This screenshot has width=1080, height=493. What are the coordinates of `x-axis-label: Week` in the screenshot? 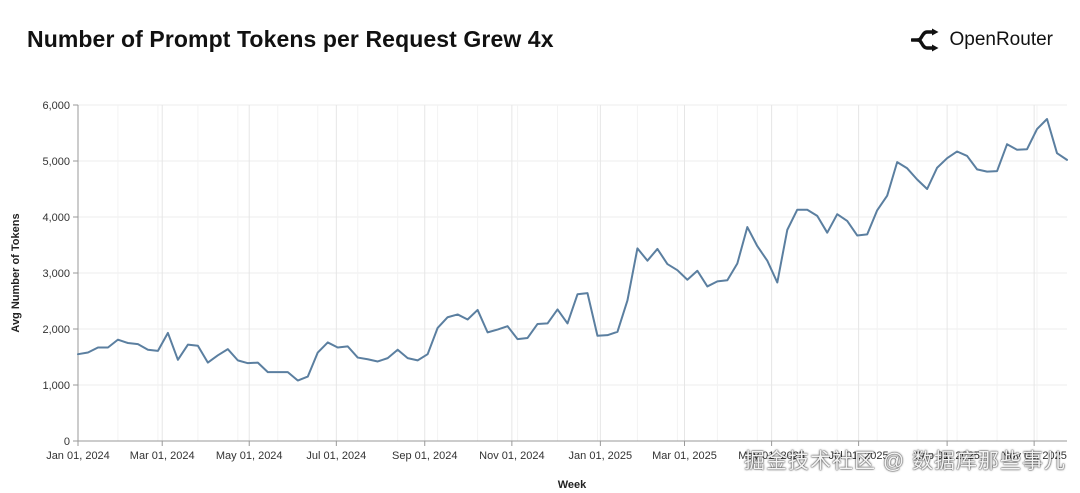 It's located at (572, 485).